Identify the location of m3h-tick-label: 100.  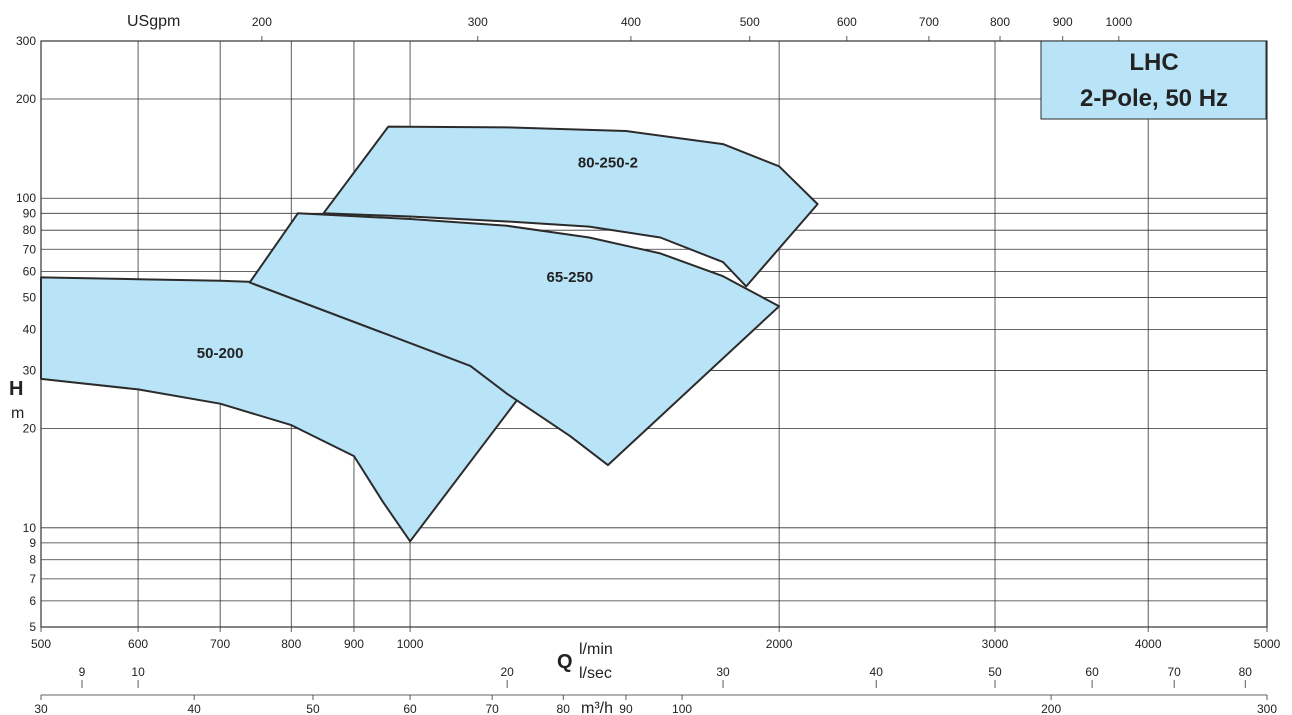
(682, 708).